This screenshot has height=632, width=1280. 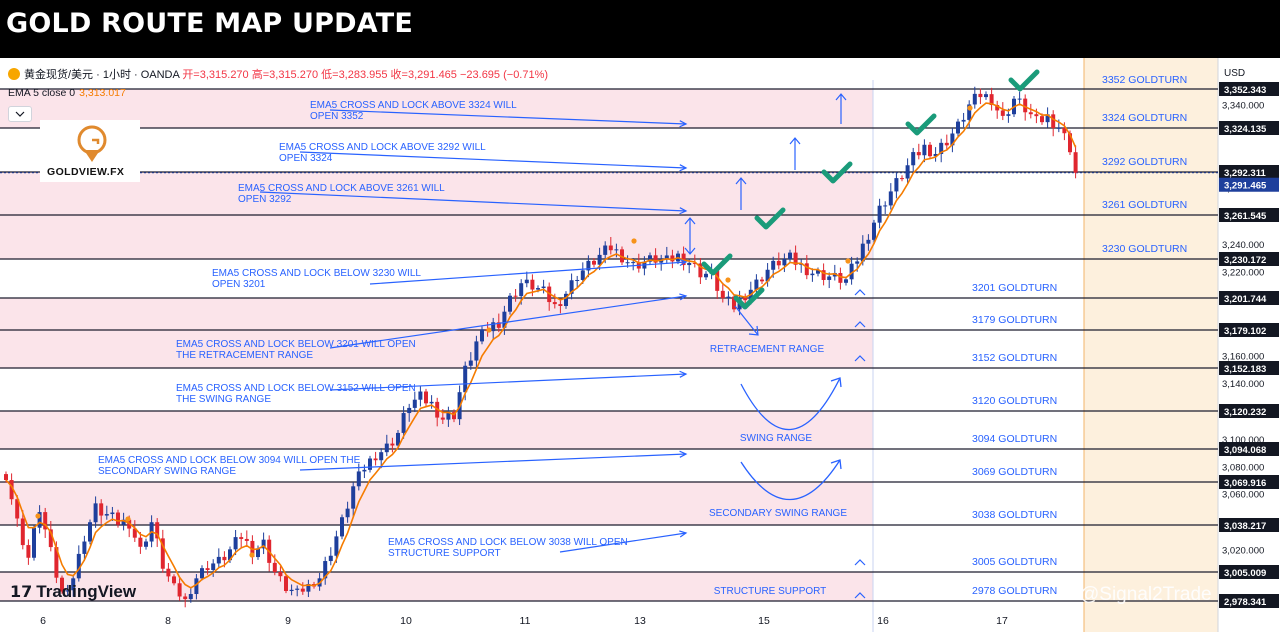 What do you see at coordinates (1243, 272) in the screenshot?
I see `y-tick-label: 3,220.000` at bounding box center [1243, 272].